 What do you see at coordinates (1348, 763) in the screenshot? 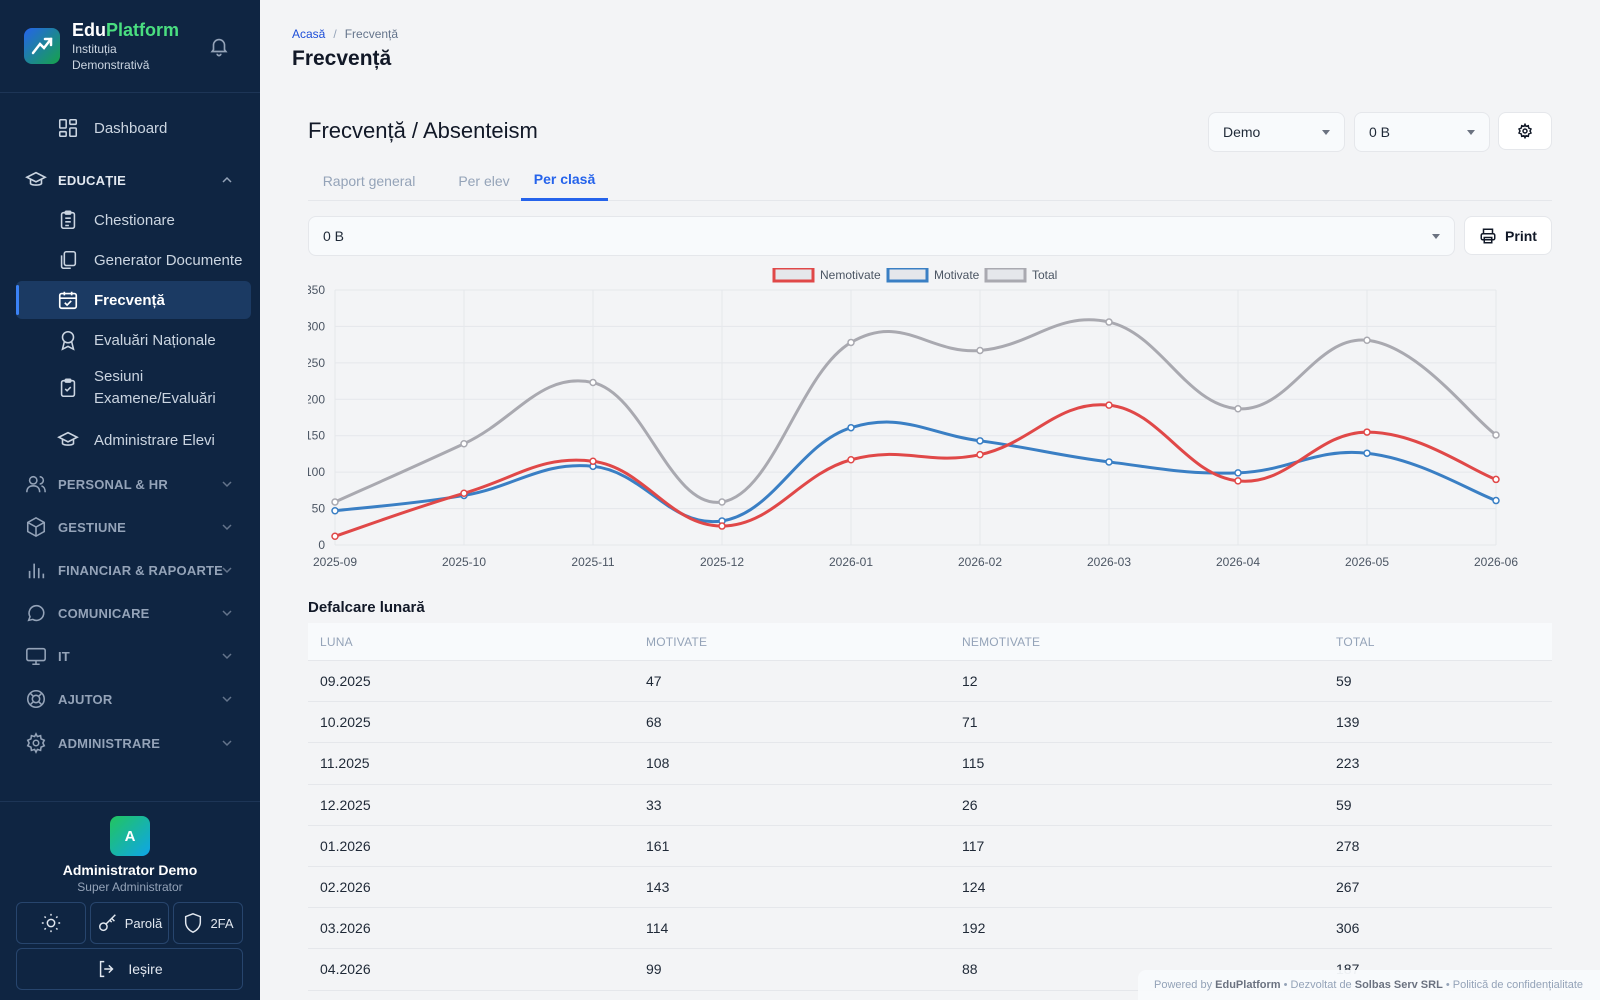
I see `cell-total: 223` at bounding box center [1348, 763].